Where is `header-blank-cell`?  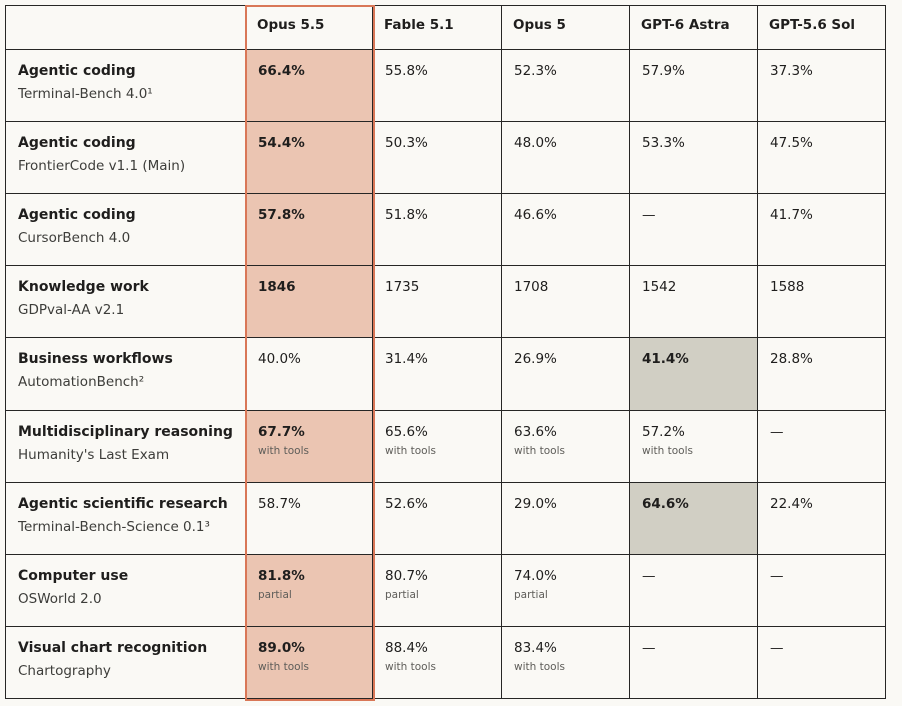 header-blank-cell is located at coordinates (125, 27).